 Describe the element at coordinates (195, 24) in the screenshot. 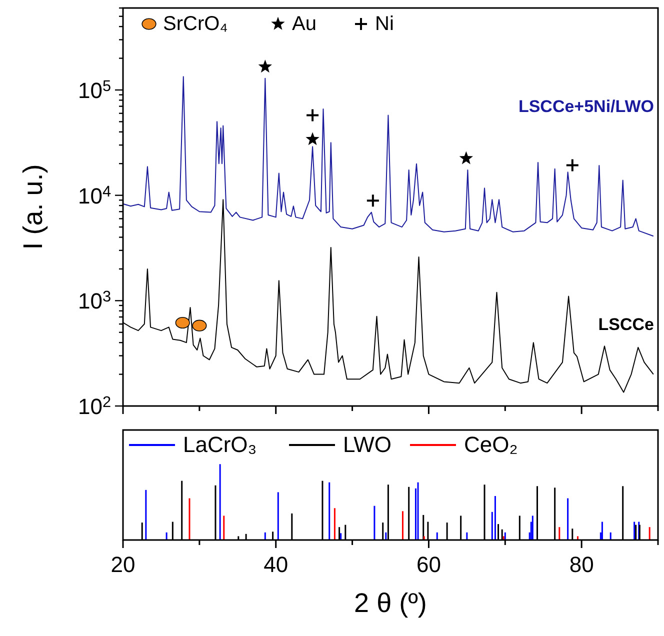

I see `legend-label: SrCrO₄` at that location.